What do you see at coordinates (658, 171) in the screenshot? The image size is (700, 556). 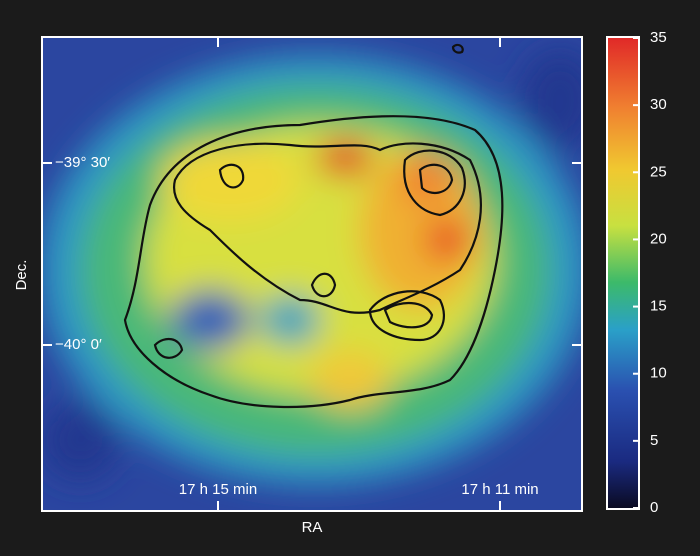 I see `colorbar-tick-label: 25` at bounding box center [658, 171].